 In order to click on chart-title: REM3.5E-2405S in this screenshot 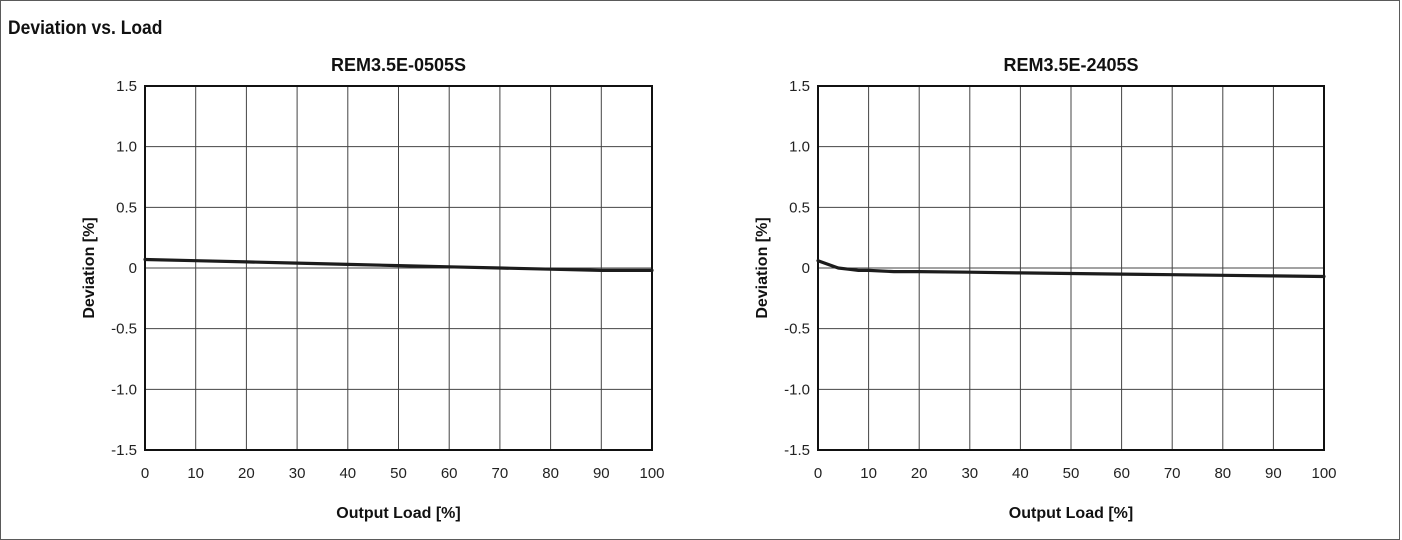, I will do `click(1070, 65)`.